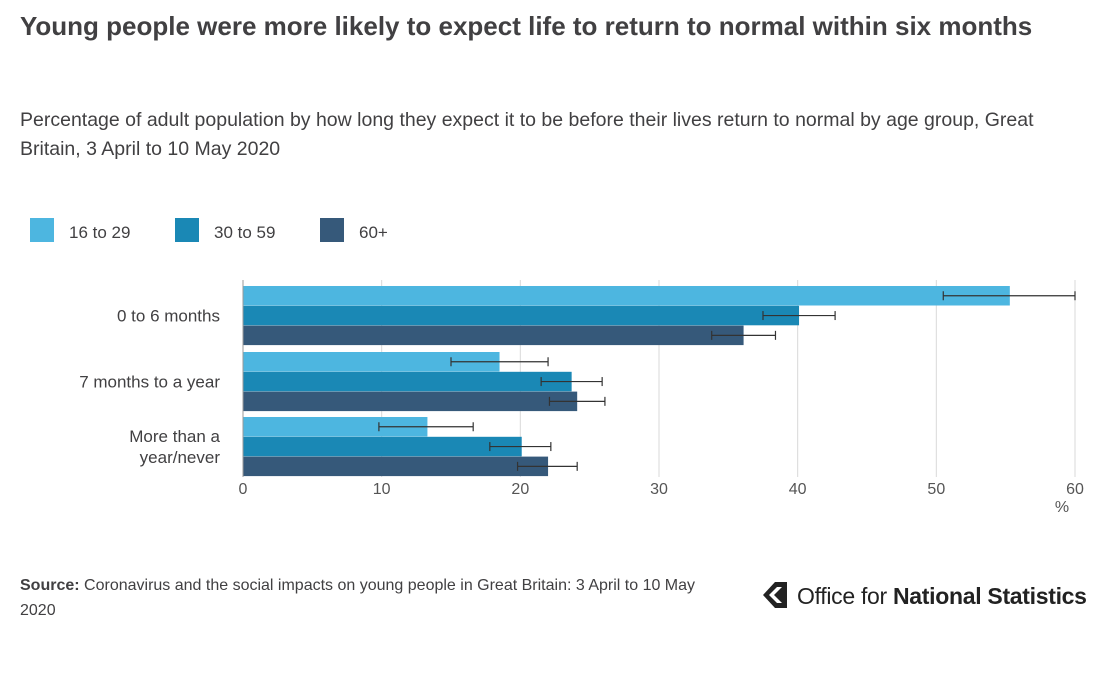  What do you see at coordinates (989, 596) in the screenshot?
I see `ons-logo-text-bold: National Statistics` at bounding box center [989, 596].